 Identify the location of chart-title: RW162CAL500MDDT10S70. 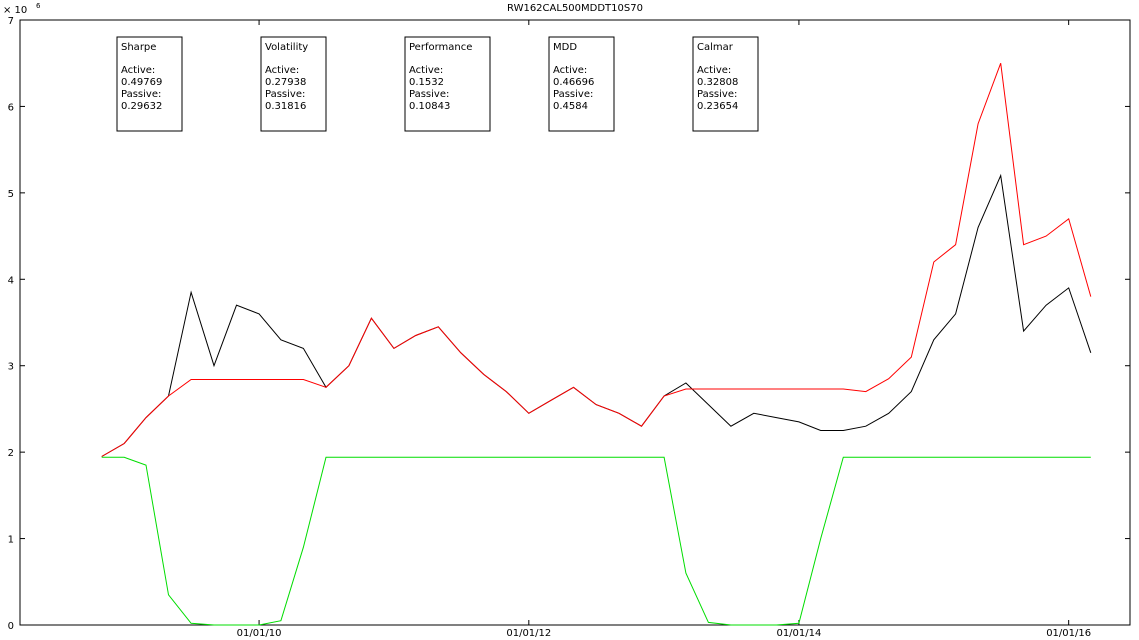
(575, 8).